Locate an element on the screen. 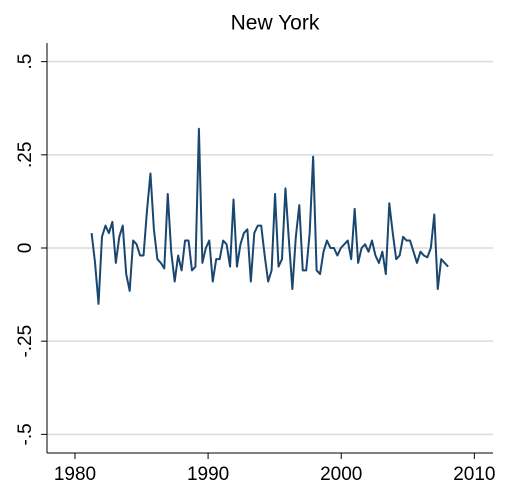  y-tick-label: -.25 is located at coordinates (25, 341).